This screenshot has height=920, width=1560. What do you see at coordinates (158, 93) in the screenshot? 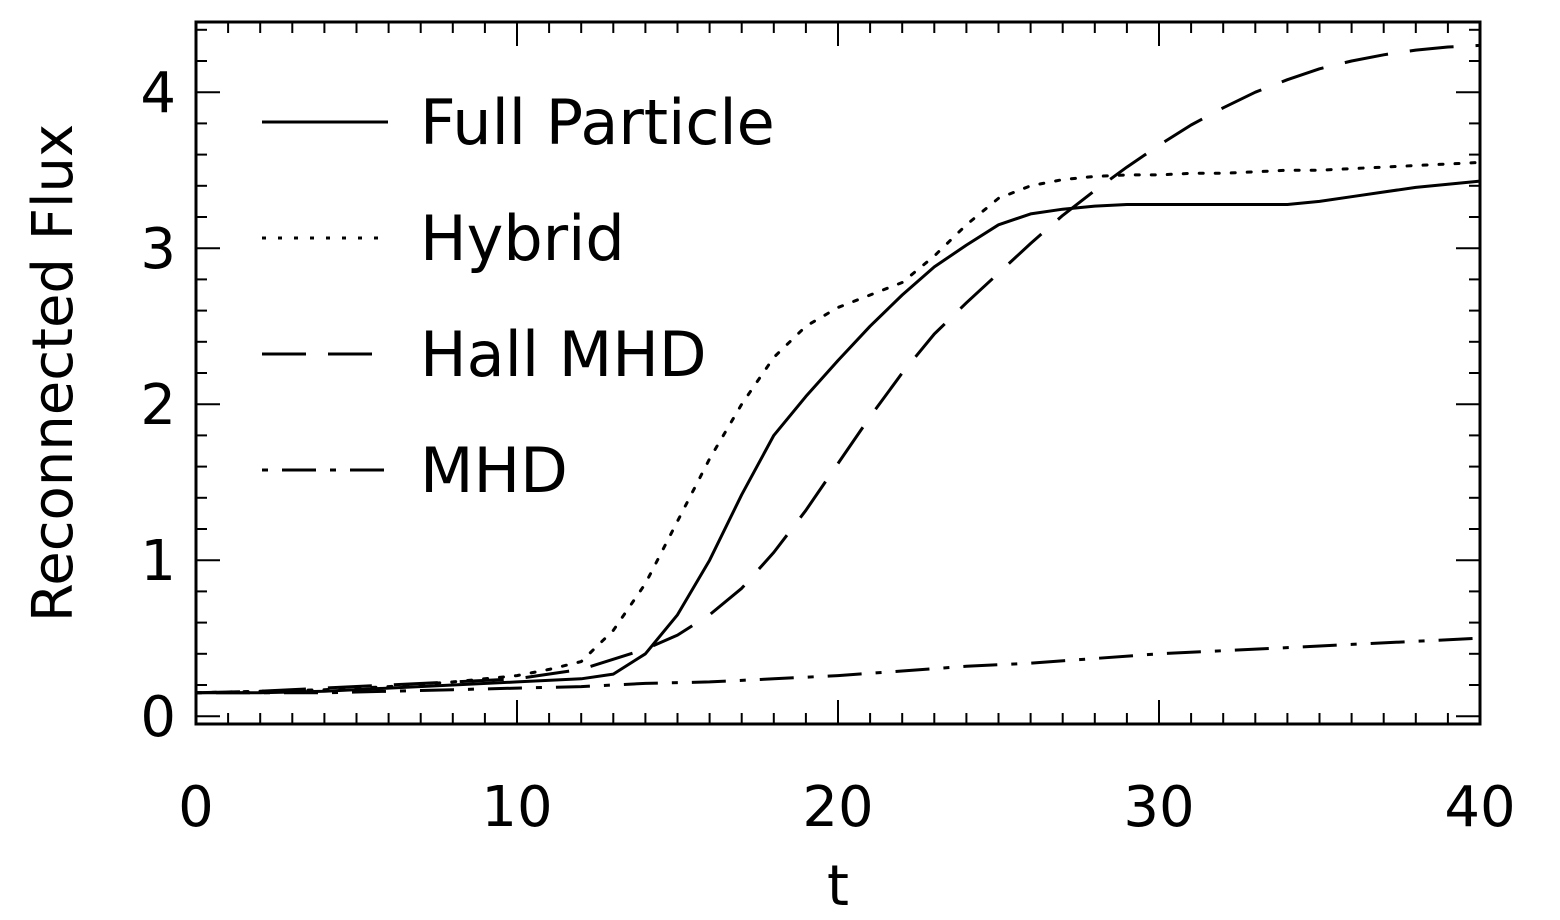
I see `y-tick-label: 4` at bounding box center [158, 93].